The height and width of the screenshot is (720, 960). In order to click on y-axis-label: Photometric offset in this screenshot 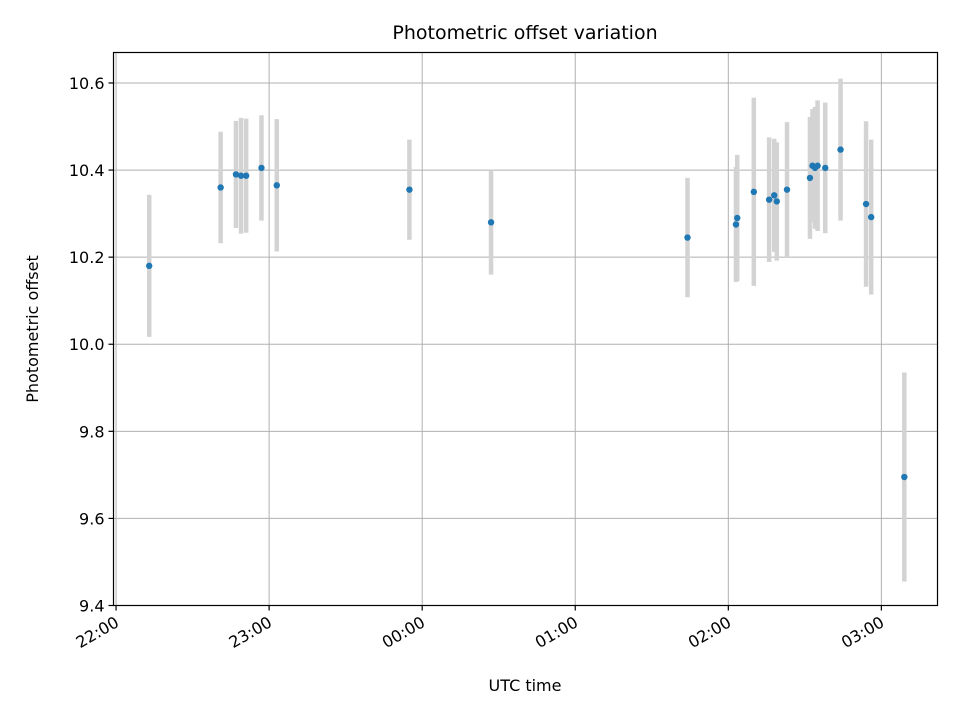, I will do `click(32, 329)`.